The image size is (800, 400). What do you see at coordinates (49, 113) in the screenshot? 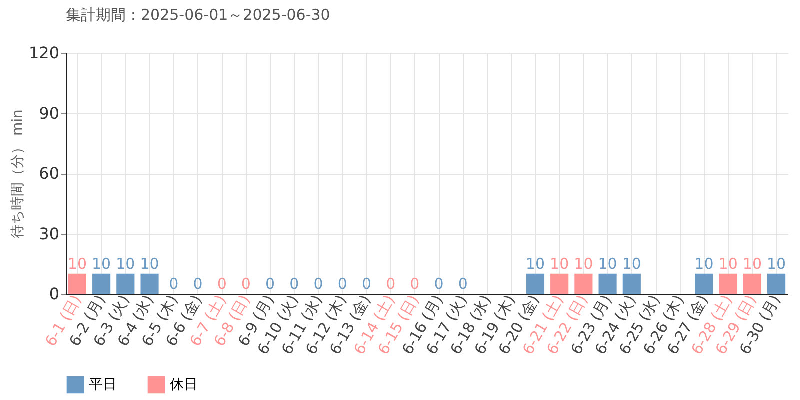
I see `y-tick-label: 90` at bounding box center [49, 113].